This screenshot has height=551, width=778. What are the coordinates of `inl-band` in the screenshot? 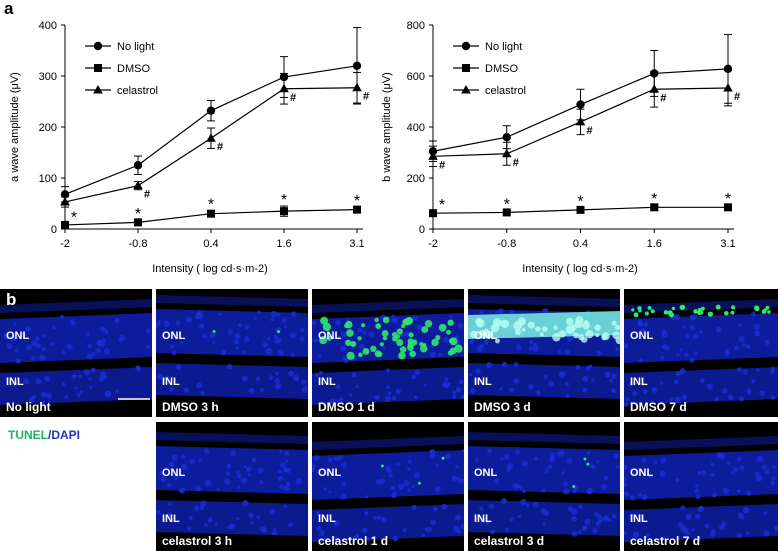 It's located at (544, 518).